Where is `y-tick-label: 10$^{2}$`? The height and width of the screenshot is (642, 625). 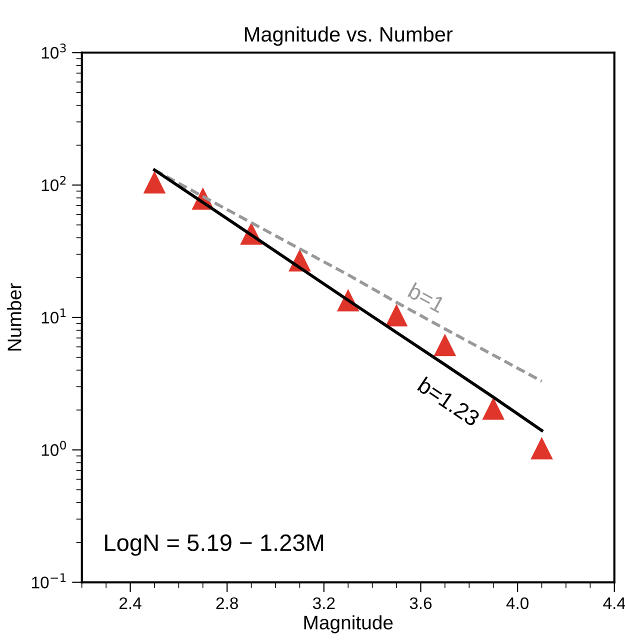
y-tick-label: 10$^{2}$ is located at coordinates (54, 184).